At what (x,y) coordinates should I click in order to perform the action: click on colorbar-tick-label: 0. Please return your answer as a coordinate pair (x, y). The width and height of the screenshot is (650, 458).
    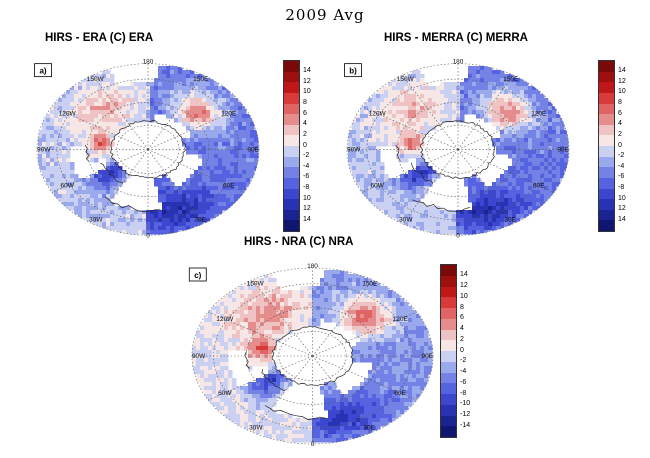
    Looking at the image, I should click on (620, 145).